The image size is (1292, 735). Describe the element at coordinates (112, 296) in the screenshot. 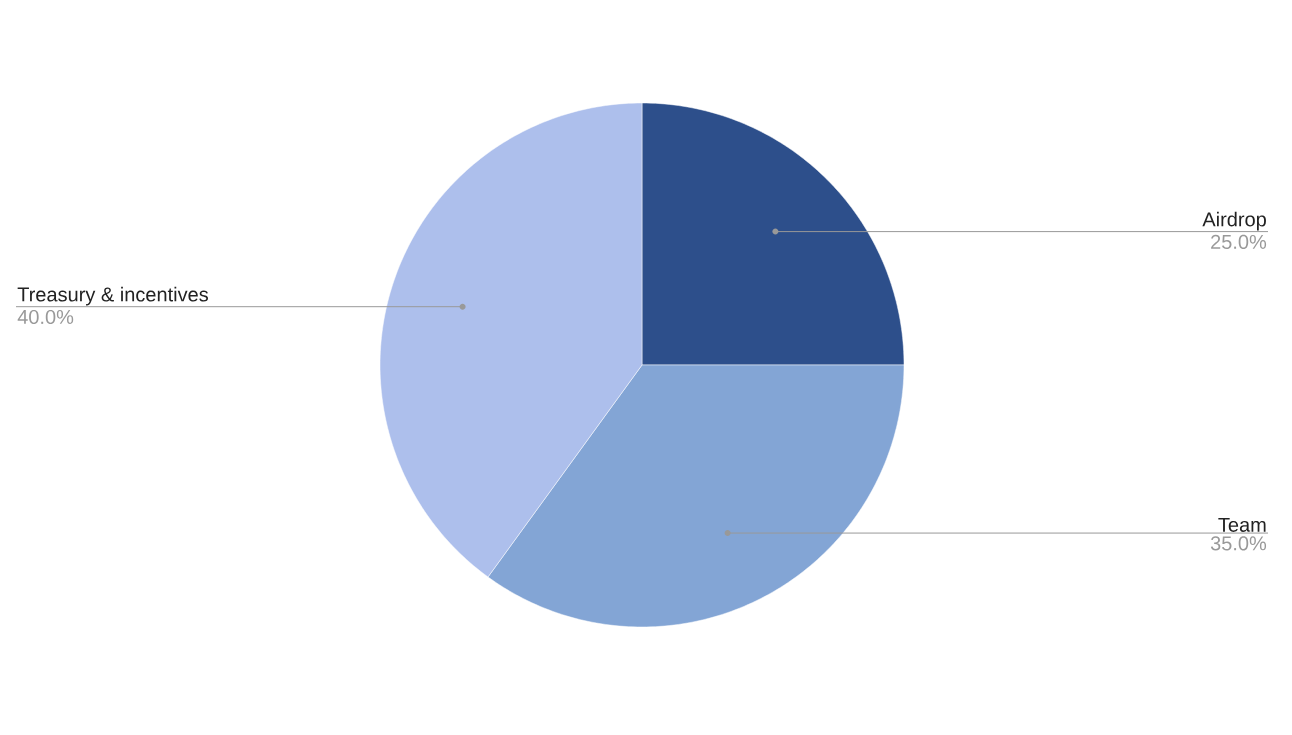

I see `slice-label: Treasury & incentives` at that location.